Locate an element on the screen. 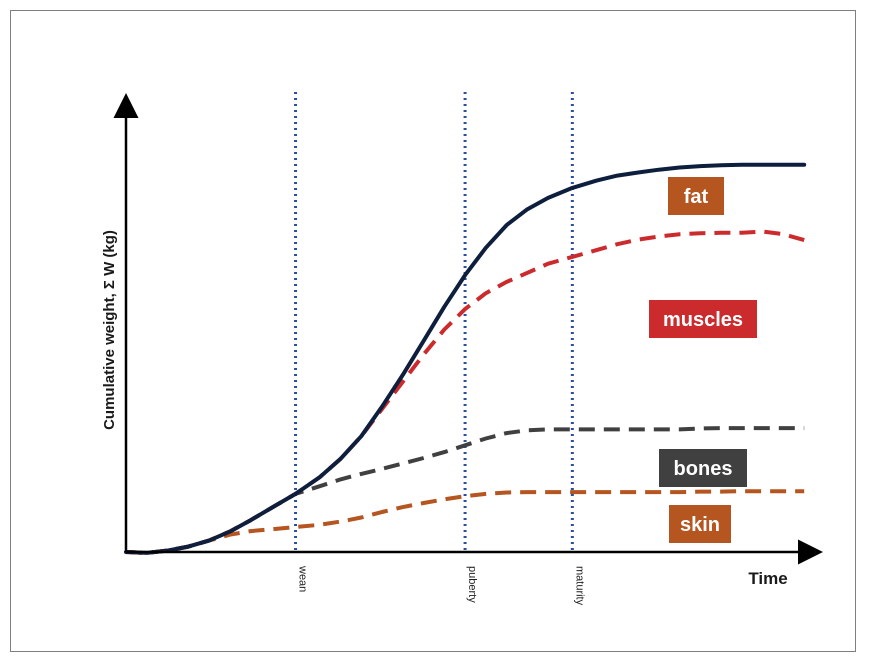 The image size is (871, 662). skin-label-text: skin is located at coordinates (700, 525).